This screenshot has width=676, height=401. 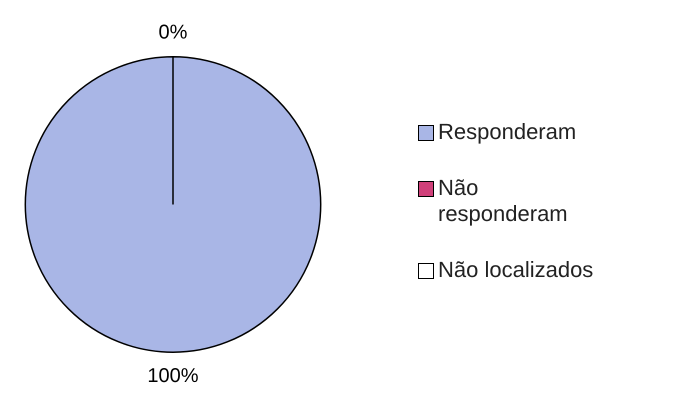 What do you see at coordinates (507, 131) in the screenshot?
I see `legend-label: Responderam` at bounding box center [507, 131].